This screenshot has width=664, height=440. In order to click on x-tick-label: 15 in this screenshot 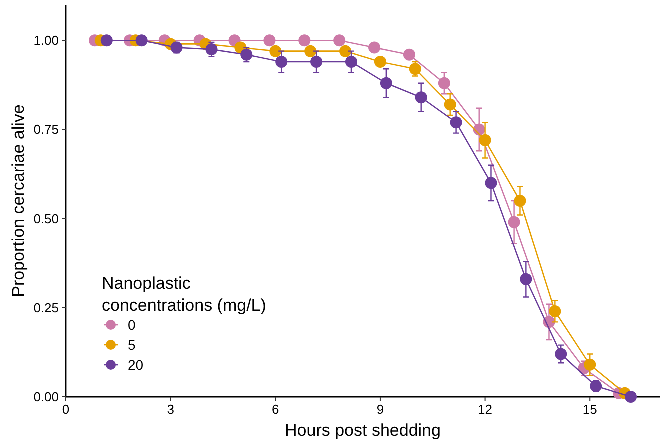, I will do `click(590, 409)`.